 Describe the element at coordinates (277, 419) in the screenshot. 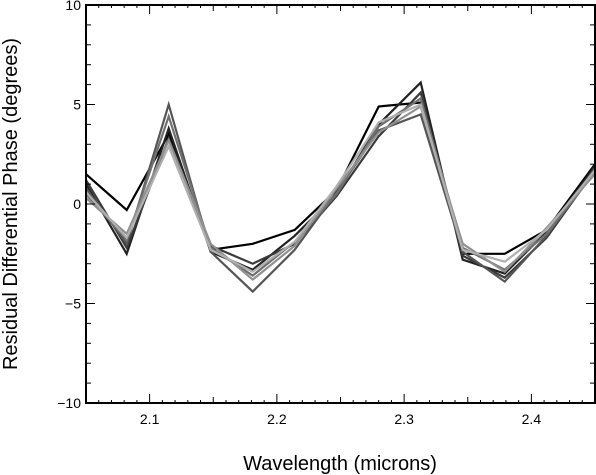

I see `x-tick-label: 2.2` at that location.